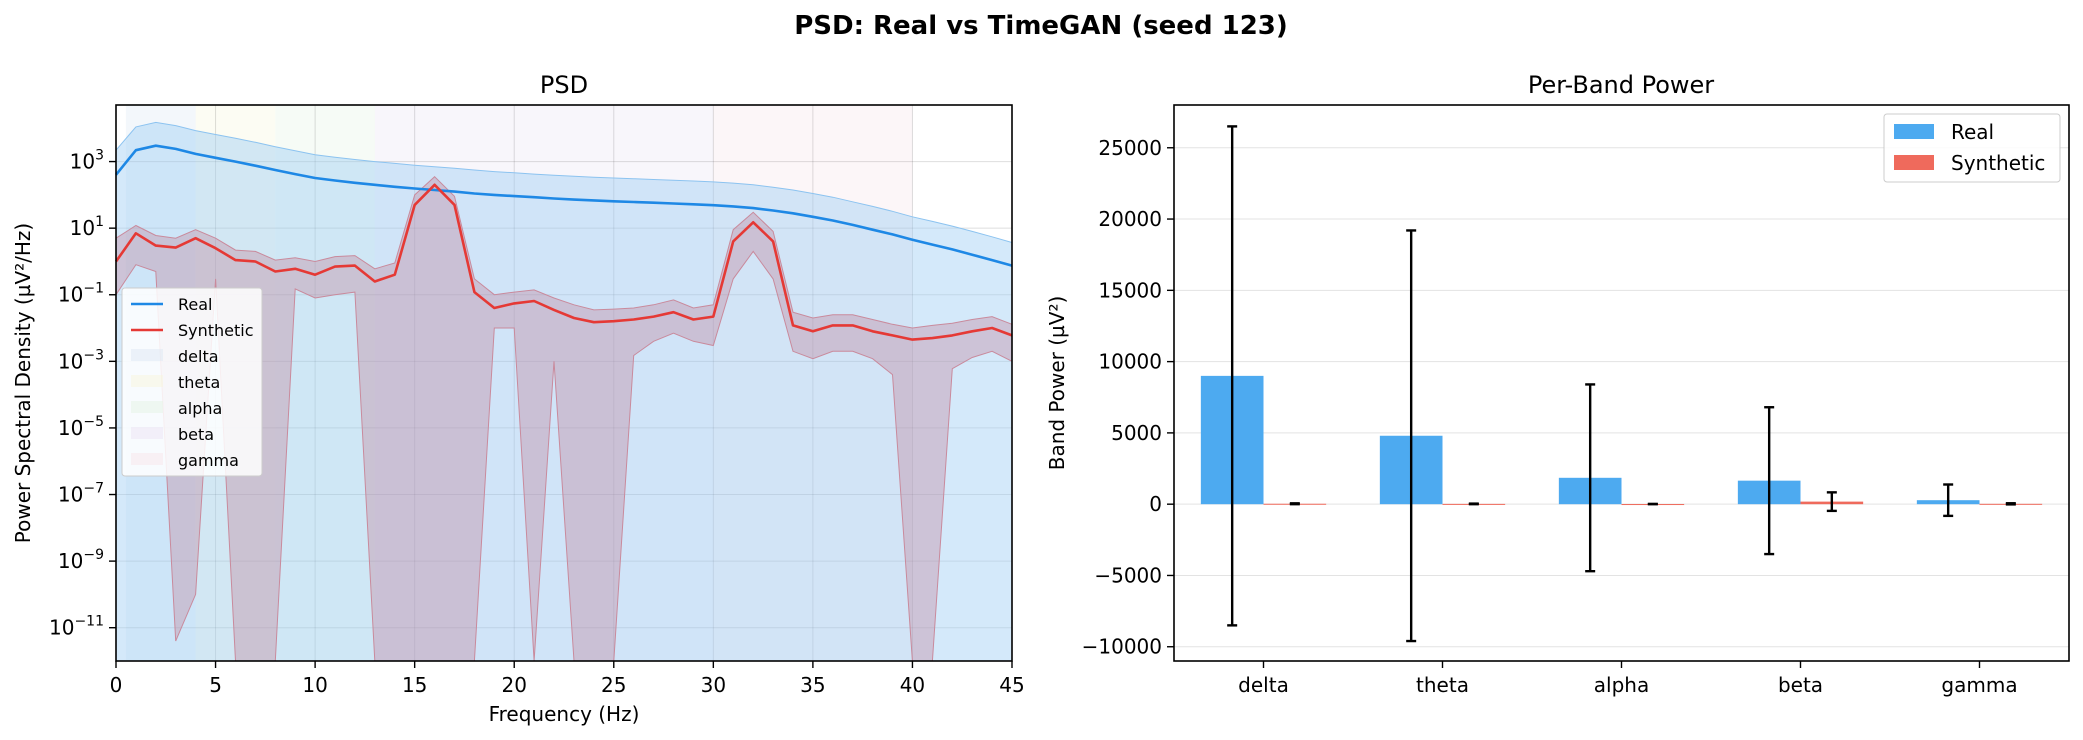  Describe the element at coordinates (1128, 397) in the screenshot. I see `band-power-y-ticks: −10000 −5000 0 5000 10000 15000 20000 25000` at that location.